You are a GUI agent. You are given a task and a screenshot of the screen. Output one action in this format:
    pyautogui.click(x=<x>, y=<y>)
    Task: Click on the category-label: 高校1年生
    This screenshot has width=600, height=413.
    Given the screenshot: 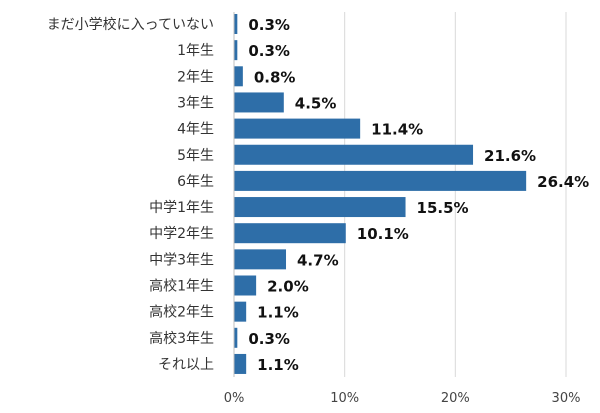 What is the action you would take?
    pyautogui.click(x=181, y=286)
    